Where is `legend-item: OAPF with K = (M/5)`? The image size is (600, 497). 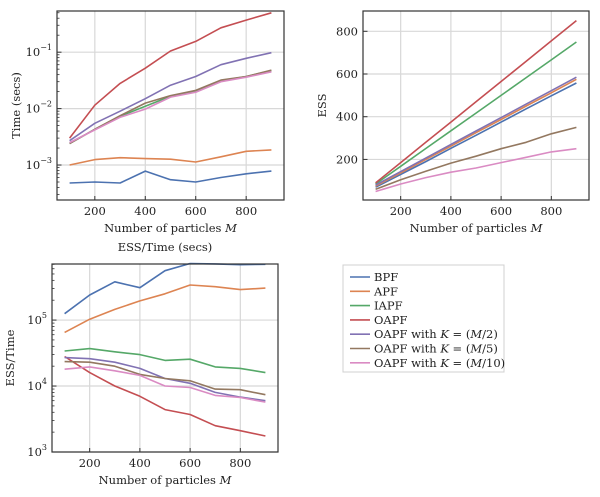 legend-item: OAPF with K = (M/5) is located at coordinates (424, 349).